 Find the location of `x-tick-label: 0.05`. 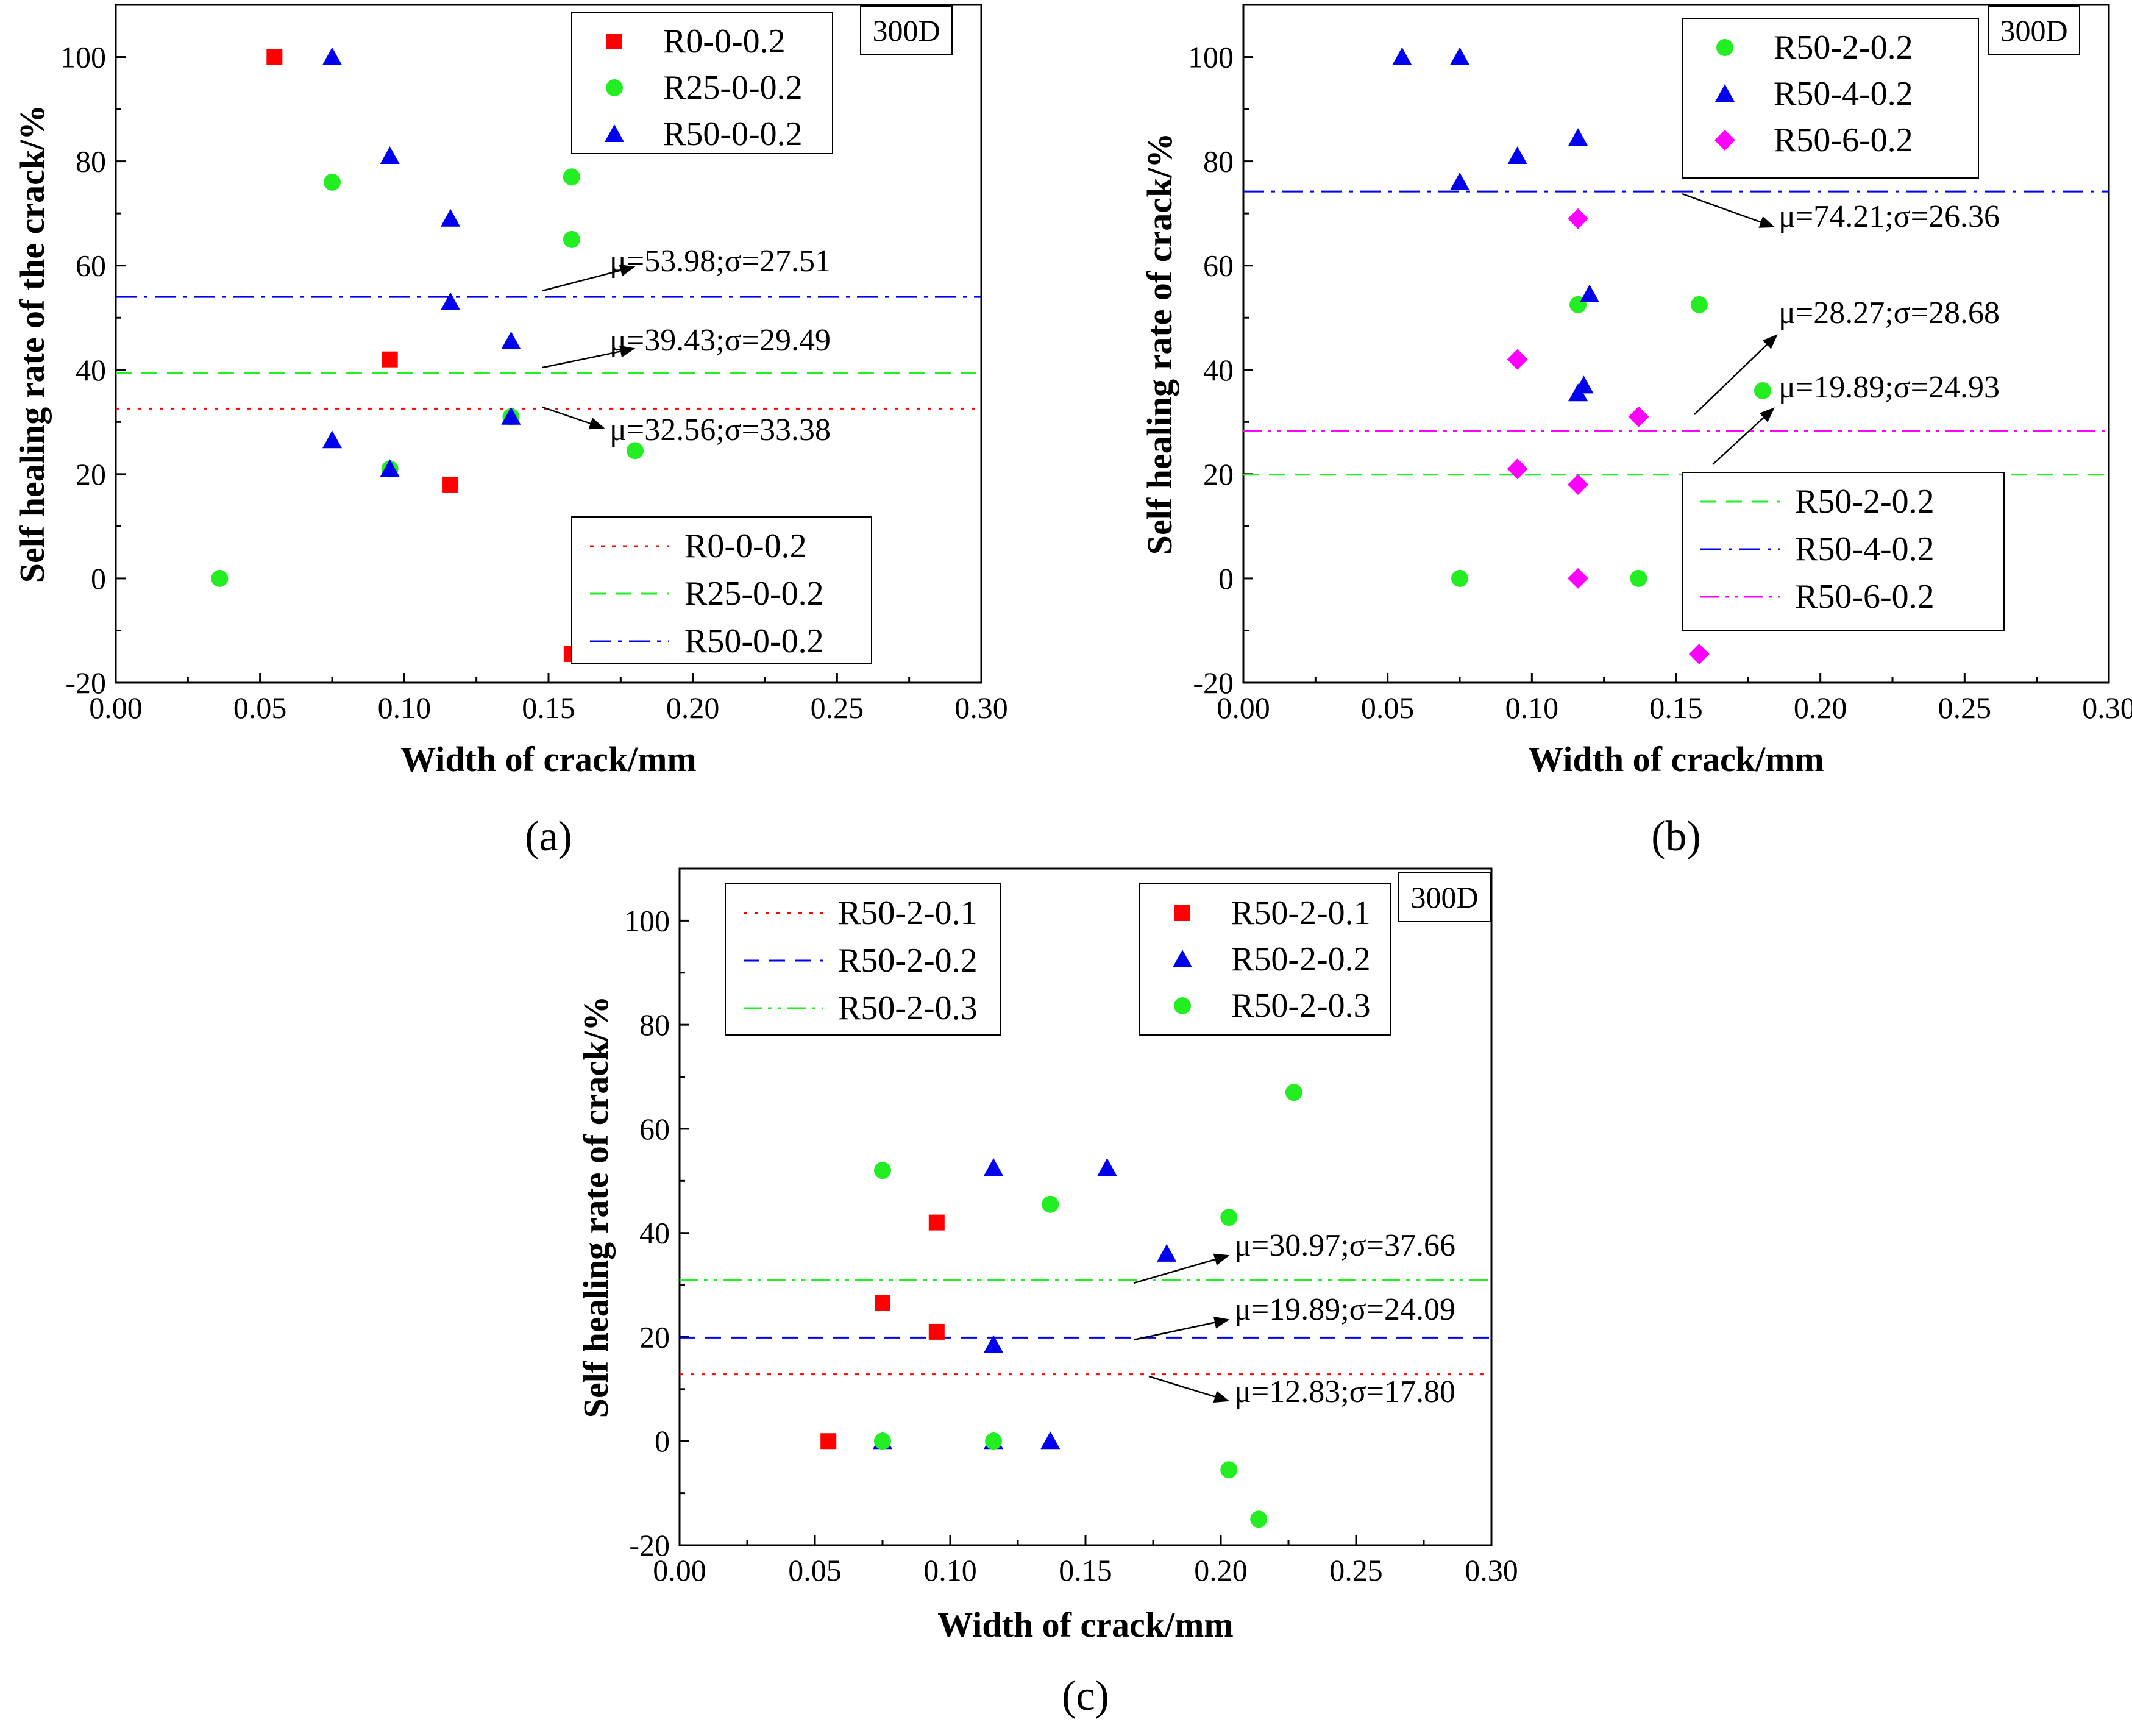

x-tick-label: 0.05 is located at coordinates (1388, 708).